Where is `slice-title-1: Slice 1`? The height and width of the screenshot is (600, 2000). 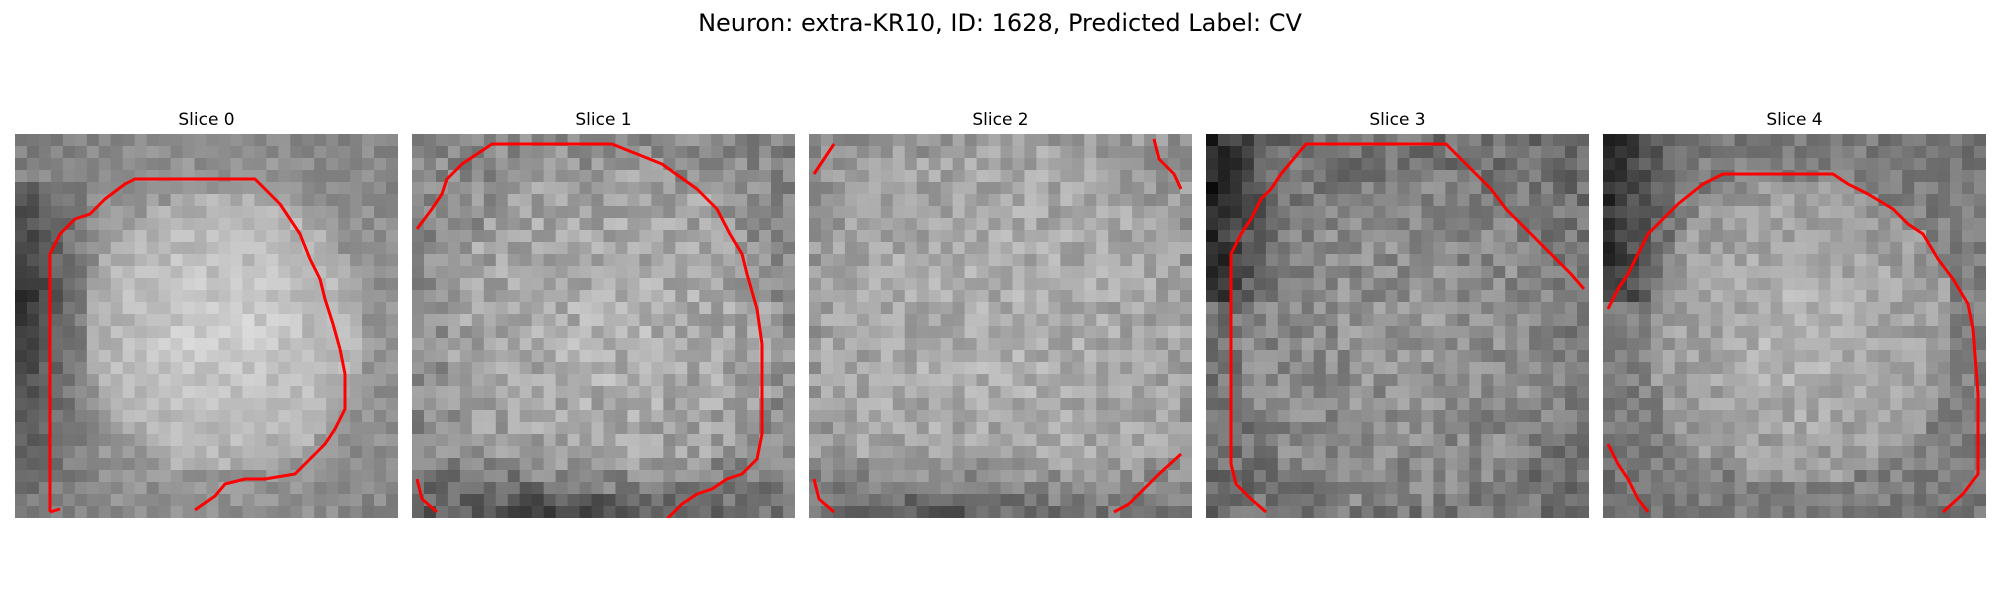
slice-title-1: Slice 1 is located at coordinates (603, 120).